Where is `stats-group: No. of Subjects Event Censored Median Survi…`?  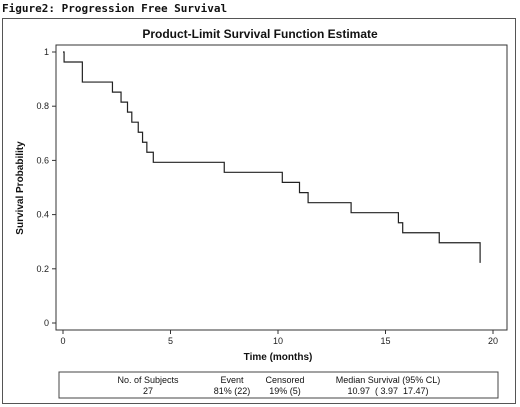 stats-group: No. of Subjects Event Censored Median Survi… is located at coordinates (278, 385).